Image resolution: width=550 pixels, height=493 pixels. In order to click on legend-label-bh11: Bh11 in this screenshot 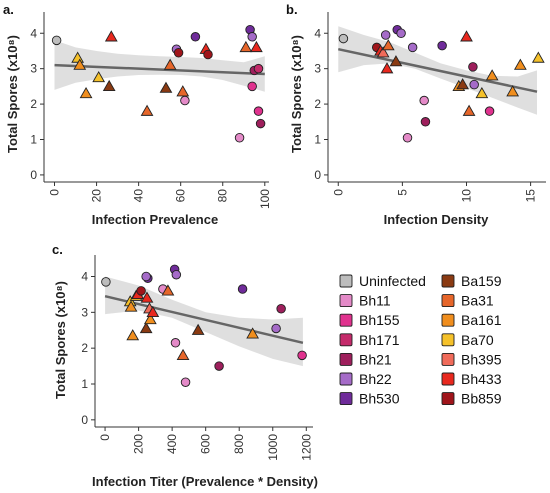, I will do `click(375, 301)`.